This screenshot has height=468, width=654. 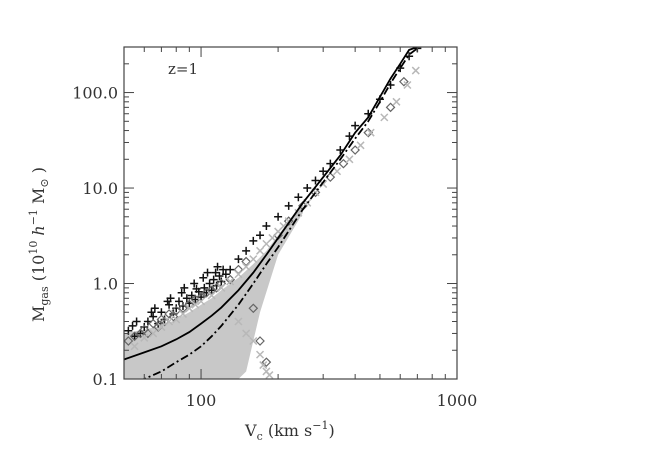 What do you see at coordinates (38, 198) in the screenshot?
I see `y-label-msun: M` at bounding box center [38, 198].